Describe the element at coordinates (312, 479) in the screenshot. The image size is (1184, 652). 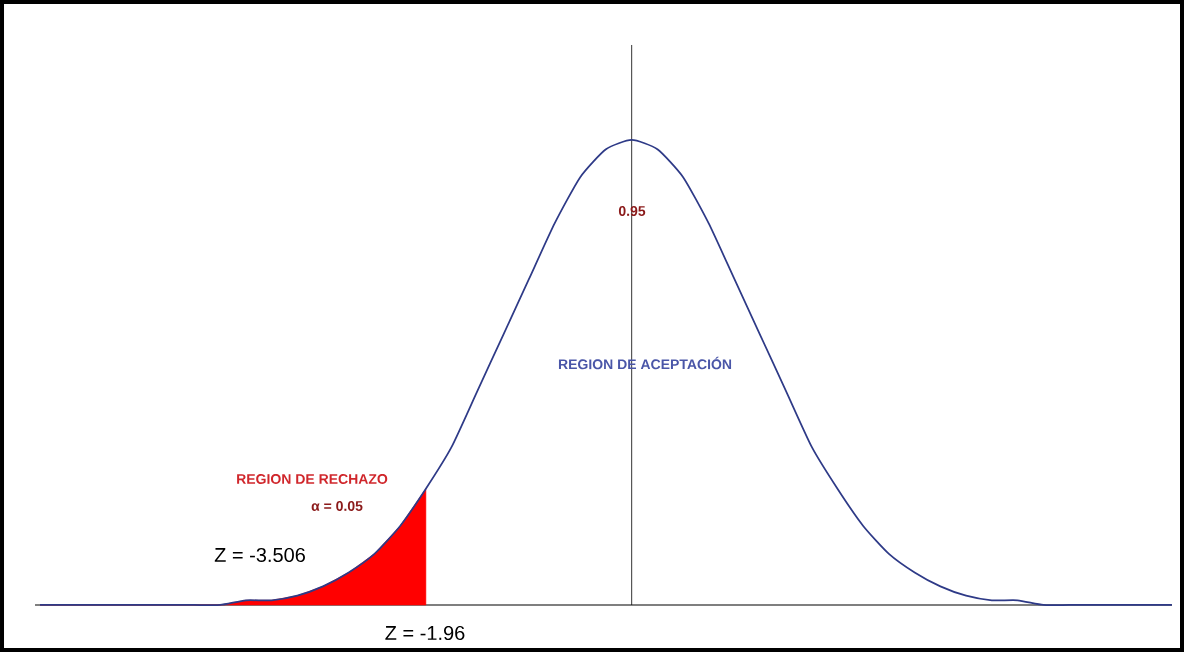
I see `annotation: REGION DE RECHAZO` at that location.